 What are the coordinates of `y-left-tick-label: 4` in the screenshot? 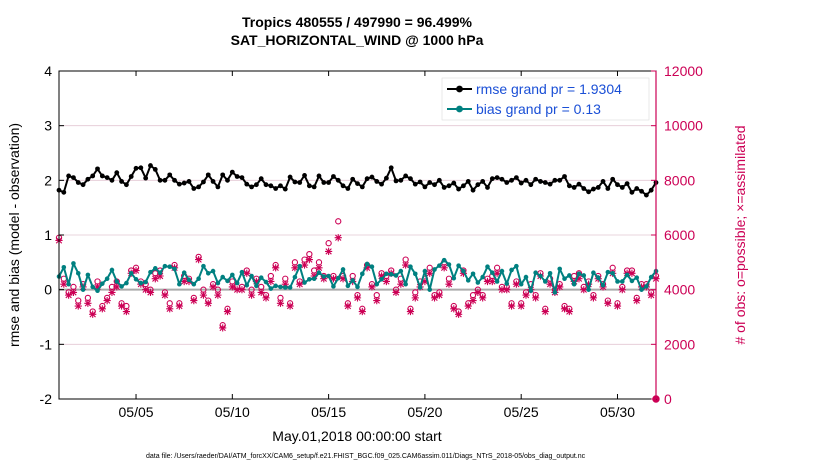 It's located at (48, 71).